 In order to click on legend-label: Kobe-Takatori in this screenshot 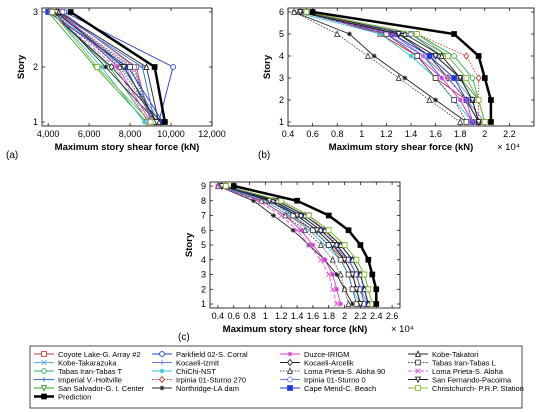, I will do `click(455, 354)`.